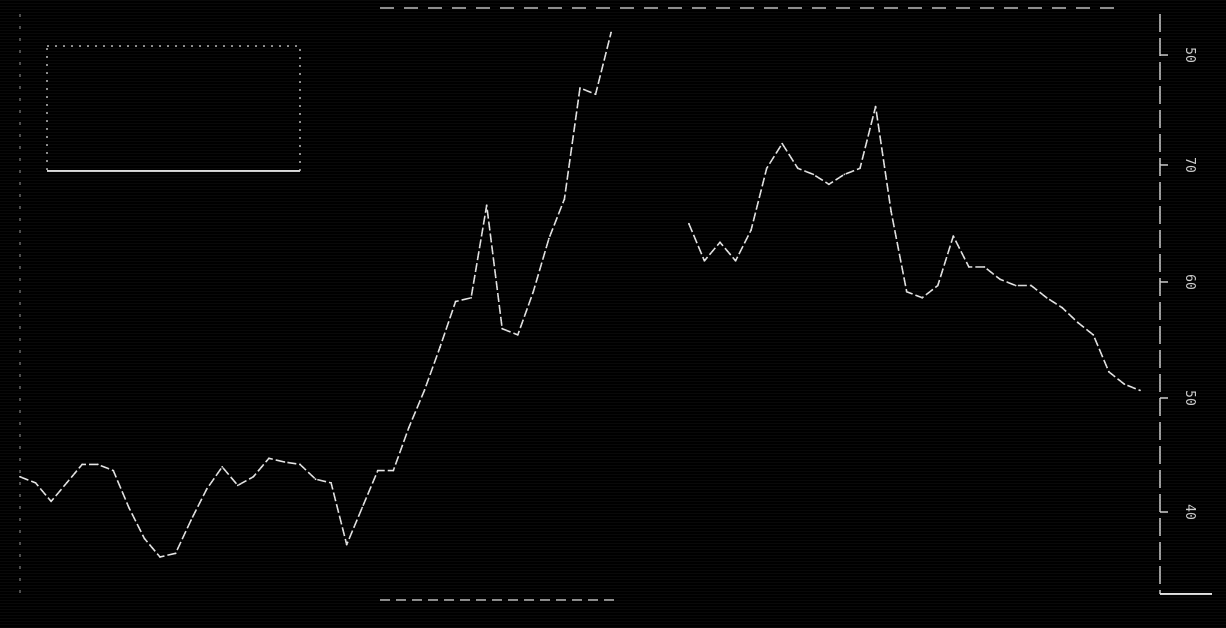  Describe the element at coordinates (1189, 512) in the screenshot. I see `y-tick-label: 40` at that location.